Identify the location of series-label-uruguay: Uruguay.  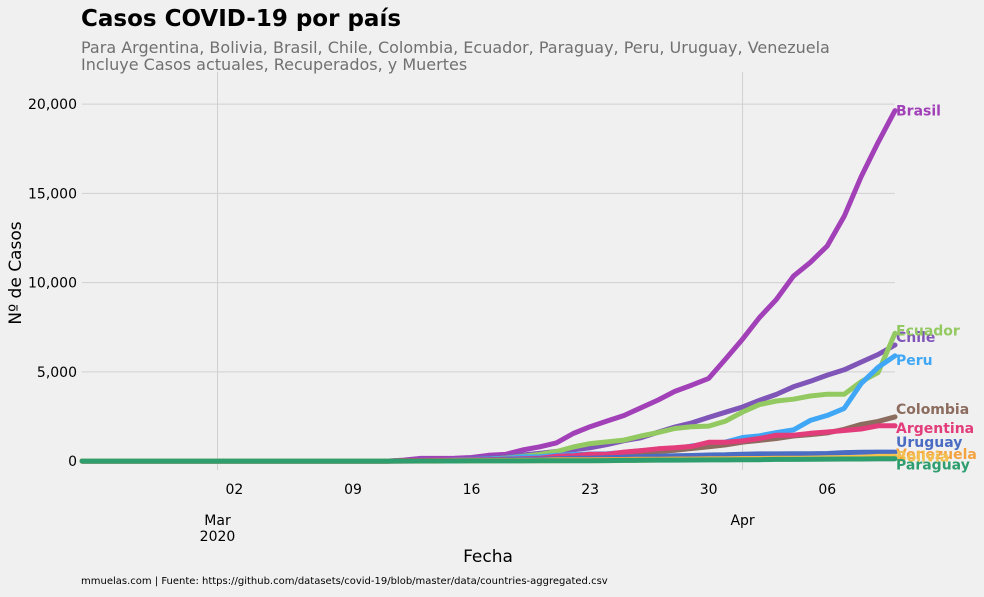
(929, 443).